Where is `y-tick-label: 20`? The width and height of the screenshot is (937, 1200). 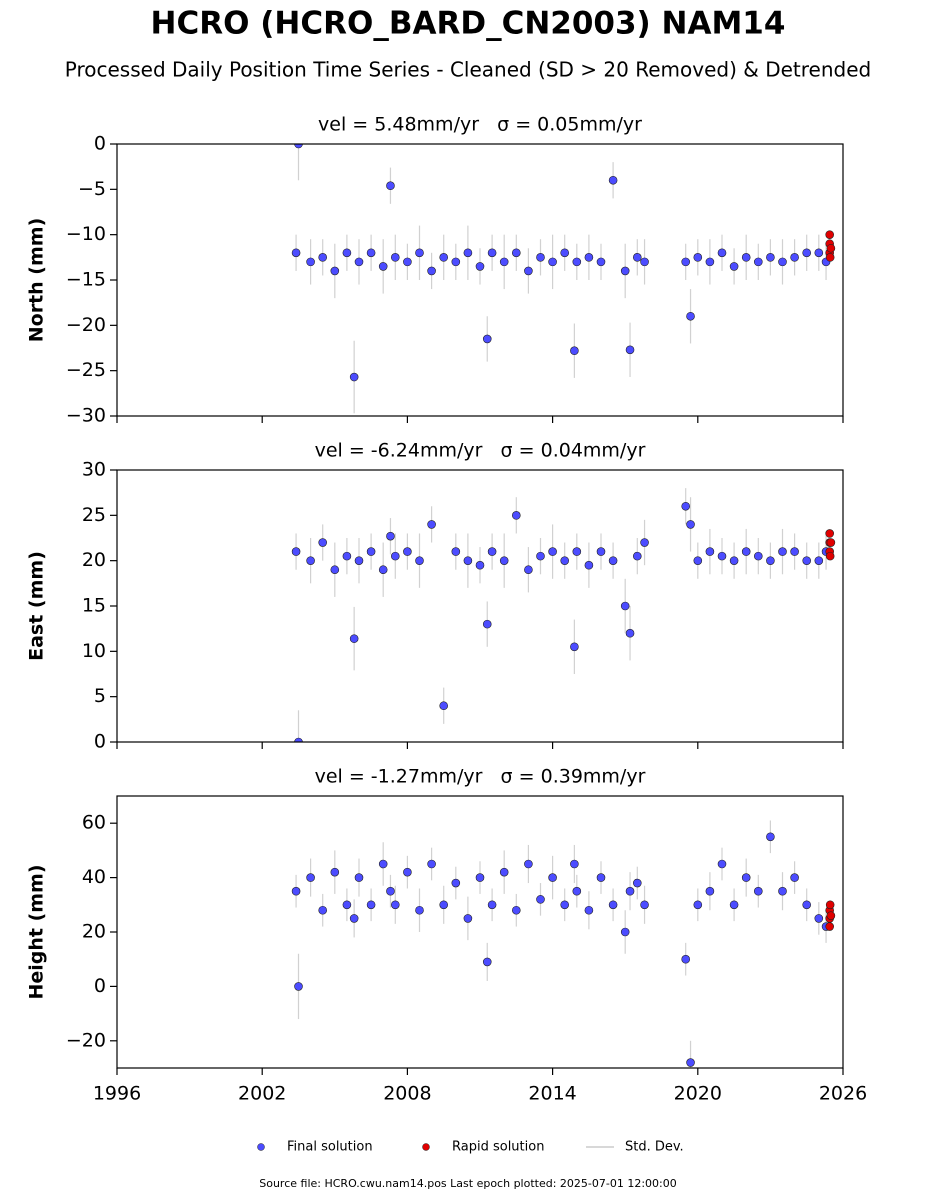 y-tick-label: 20 is located at coordinates (94, 560).